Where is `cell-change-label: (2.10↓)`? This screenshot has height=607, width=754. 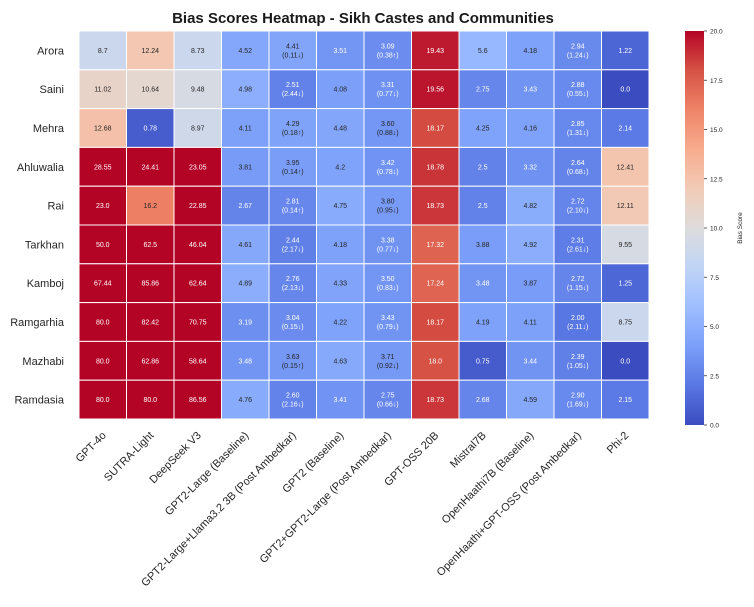
cell-change-label: (2.10↓) is located at coordinates (578, 211).